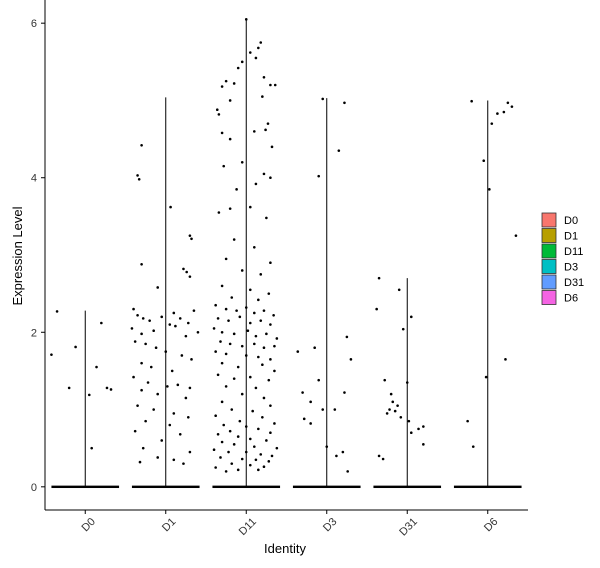  Describe the element at coordinates (330, 525) in the screenshot. I see `x-tick-label-d3: D3` at that location.